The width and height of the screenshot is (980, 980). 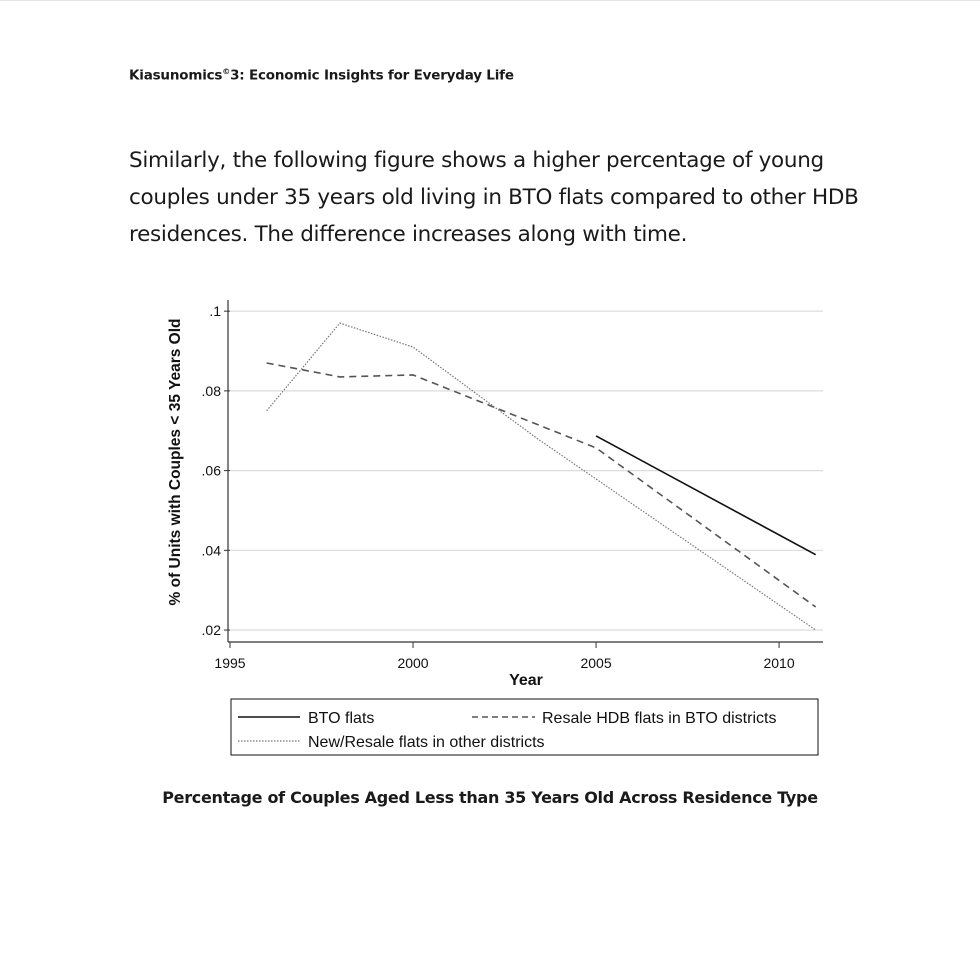 I want to click on legend-label-resale: Resale HDB flats in BTO districts, so click(x=659, y=718).